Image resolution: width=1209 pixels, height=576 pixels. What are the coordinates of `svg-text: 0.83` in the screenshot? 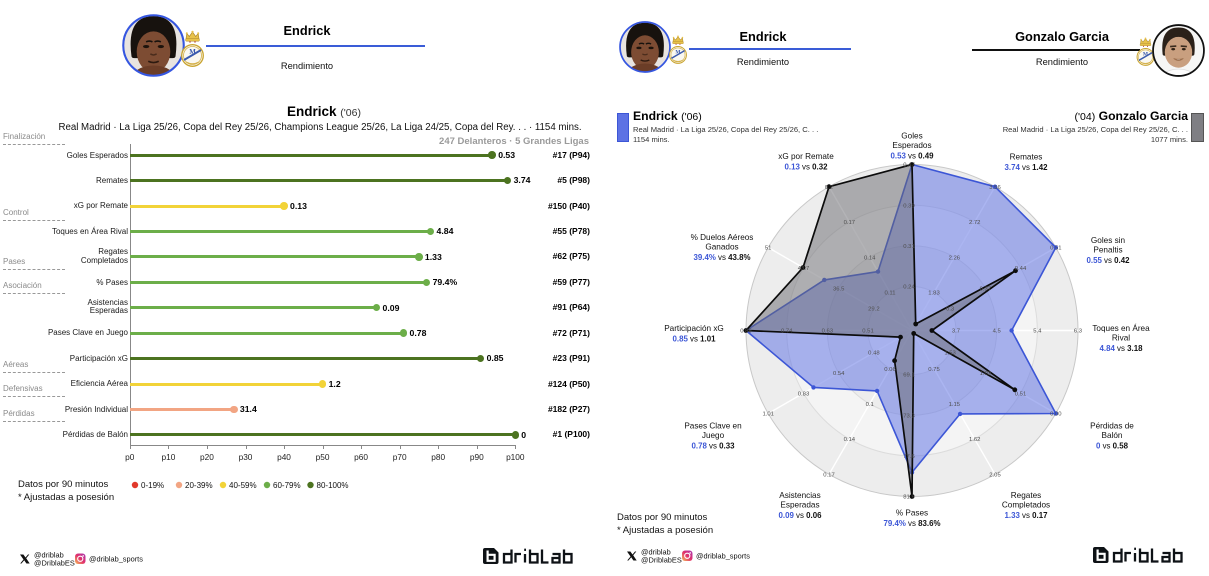 It's located at (804, 394).